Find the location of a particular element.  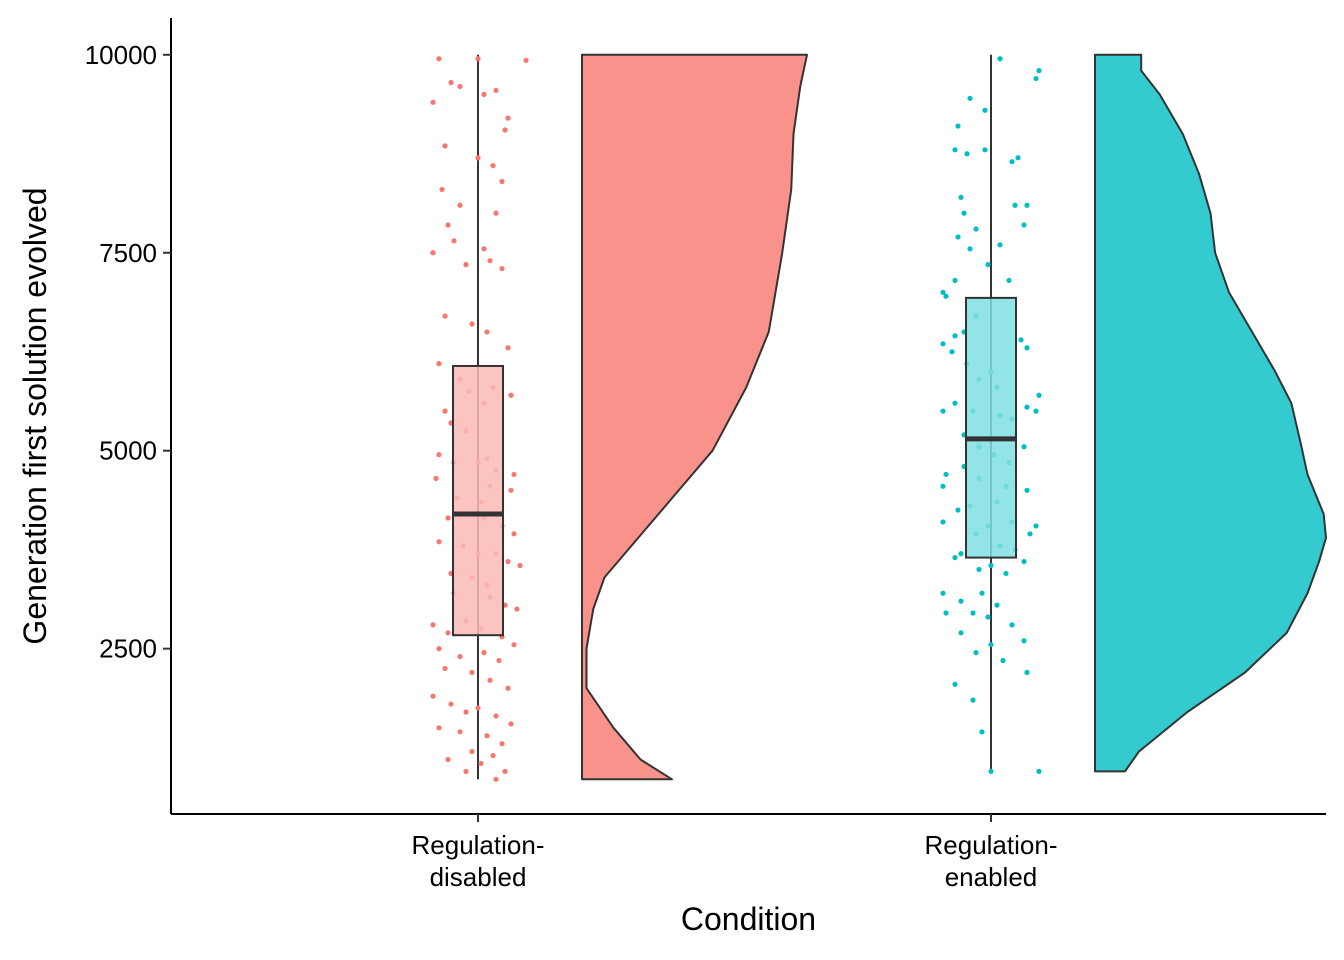

x-tick-label-line: disabled is located at coordinates (478, 877).